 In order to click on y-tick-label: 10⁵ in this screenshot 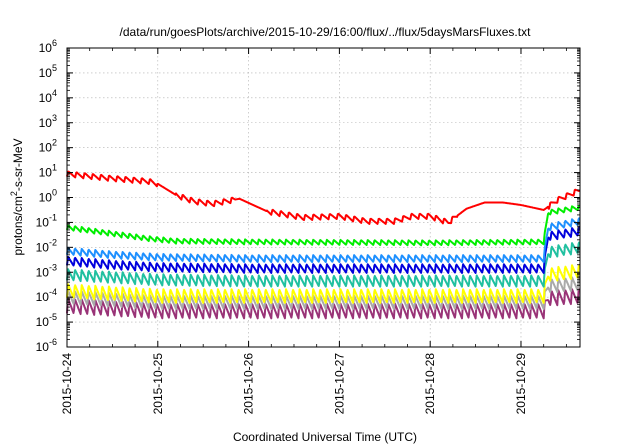, I will do `click(48, 71)`.